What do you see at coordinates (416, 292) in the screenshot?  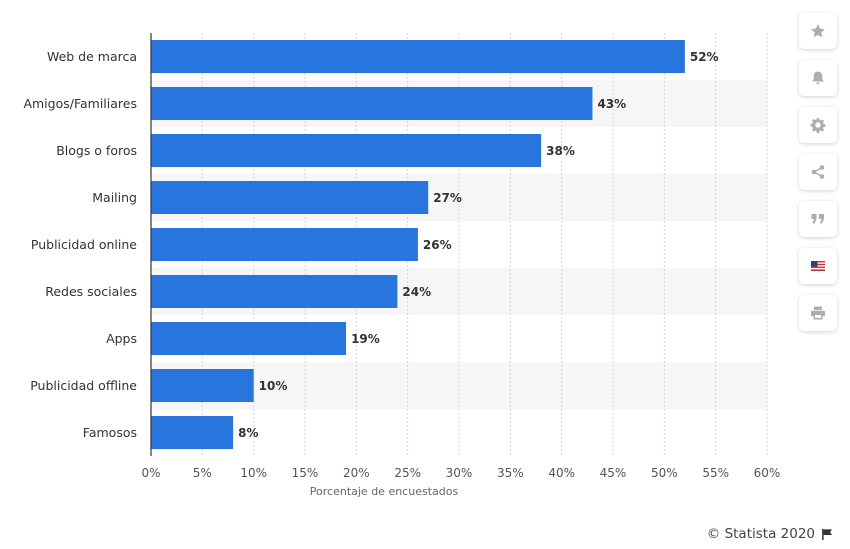 I see `value-label: 24%` at bounding box center [416, 292].